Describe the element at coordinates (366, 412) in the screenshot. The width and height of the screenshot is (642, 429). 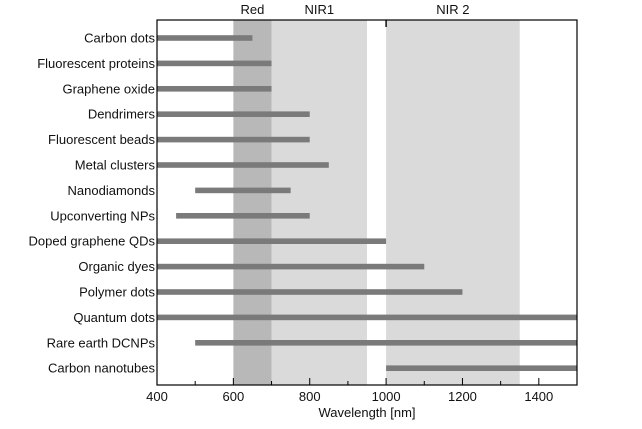
I see `x-axis-title: Wavelength [nm]` at that location.